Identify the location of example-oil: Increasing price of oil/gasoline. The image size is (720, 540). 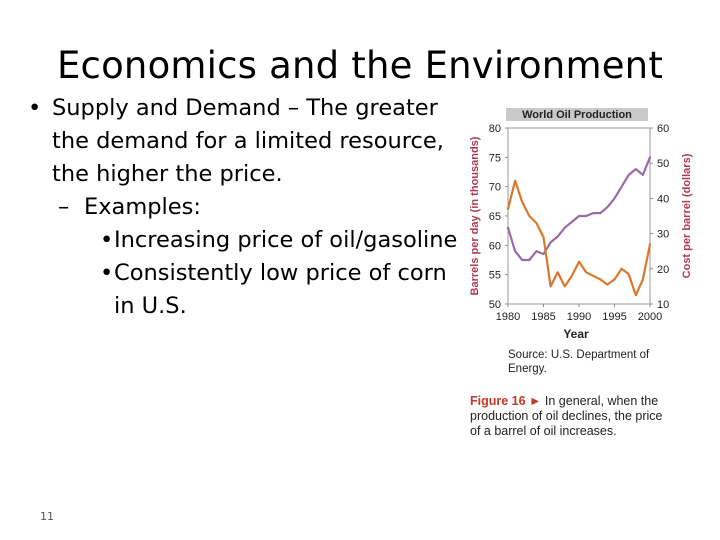
(248, 240).